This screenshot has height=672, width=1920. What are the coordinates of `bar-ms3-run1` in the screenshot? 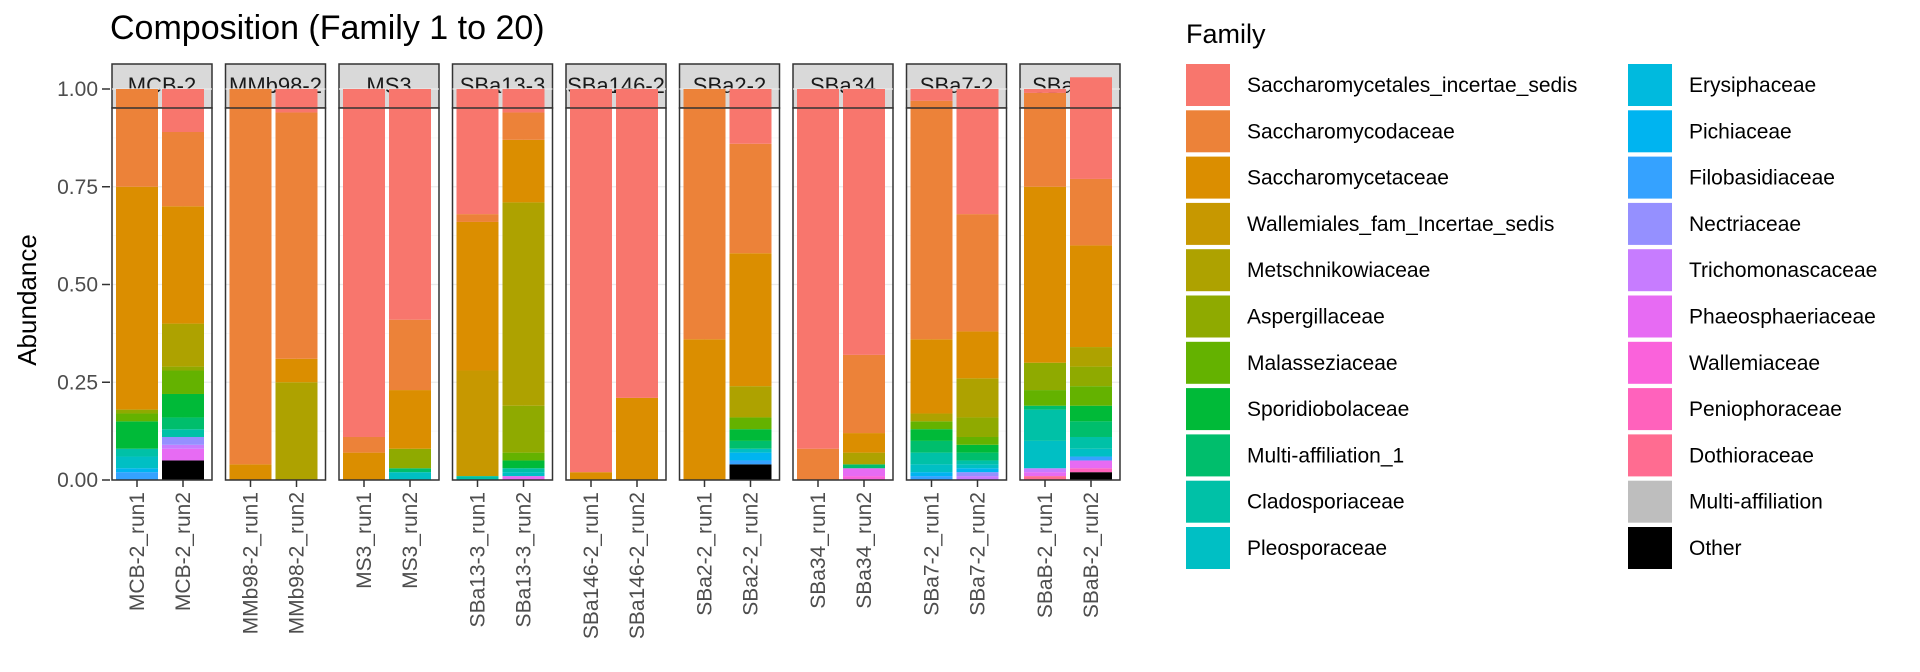 It's located at (364, 284).